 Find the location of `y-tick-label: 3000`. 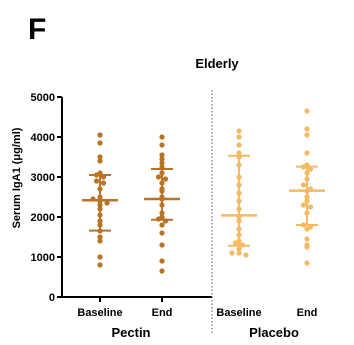

y-tick-label: 3000 is located at coordinates (43, 178).